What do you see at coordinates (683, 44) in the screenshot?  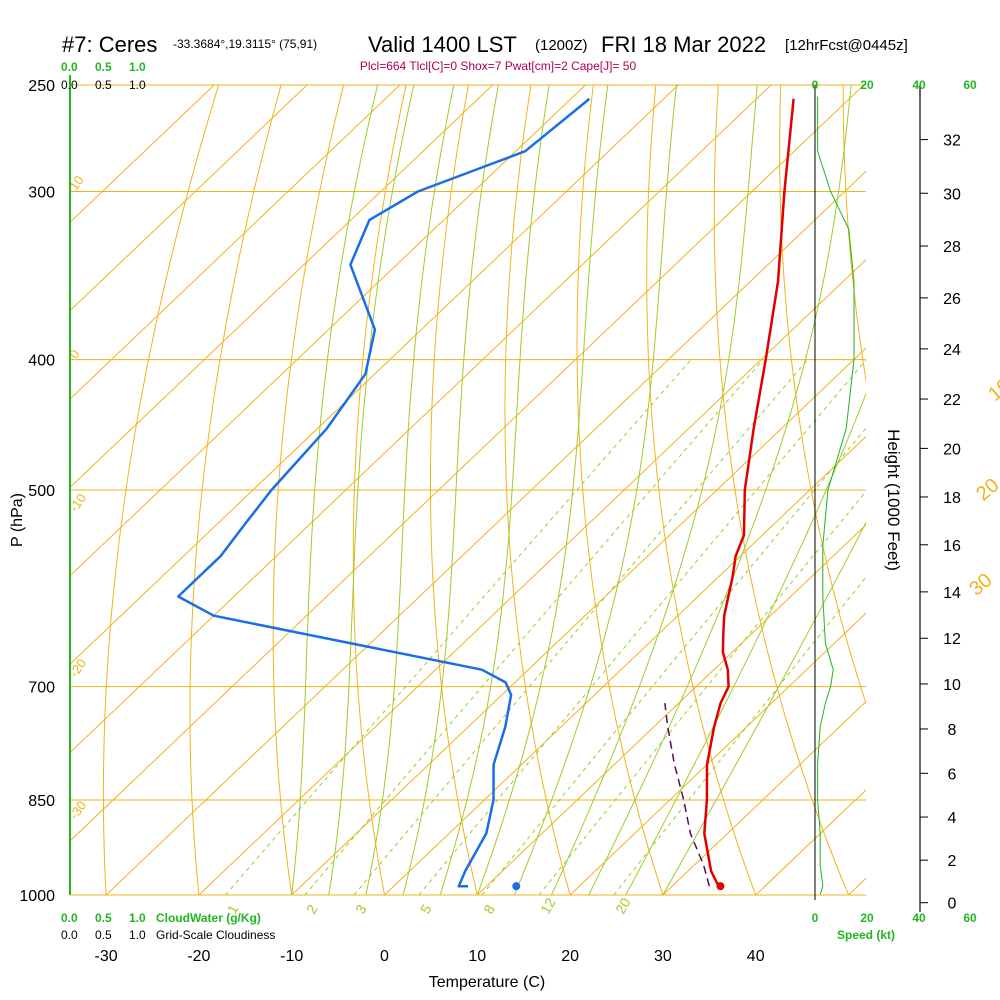 I see `valid-date: FRI 18 Mar 2022` at bounding box center [683, 44].